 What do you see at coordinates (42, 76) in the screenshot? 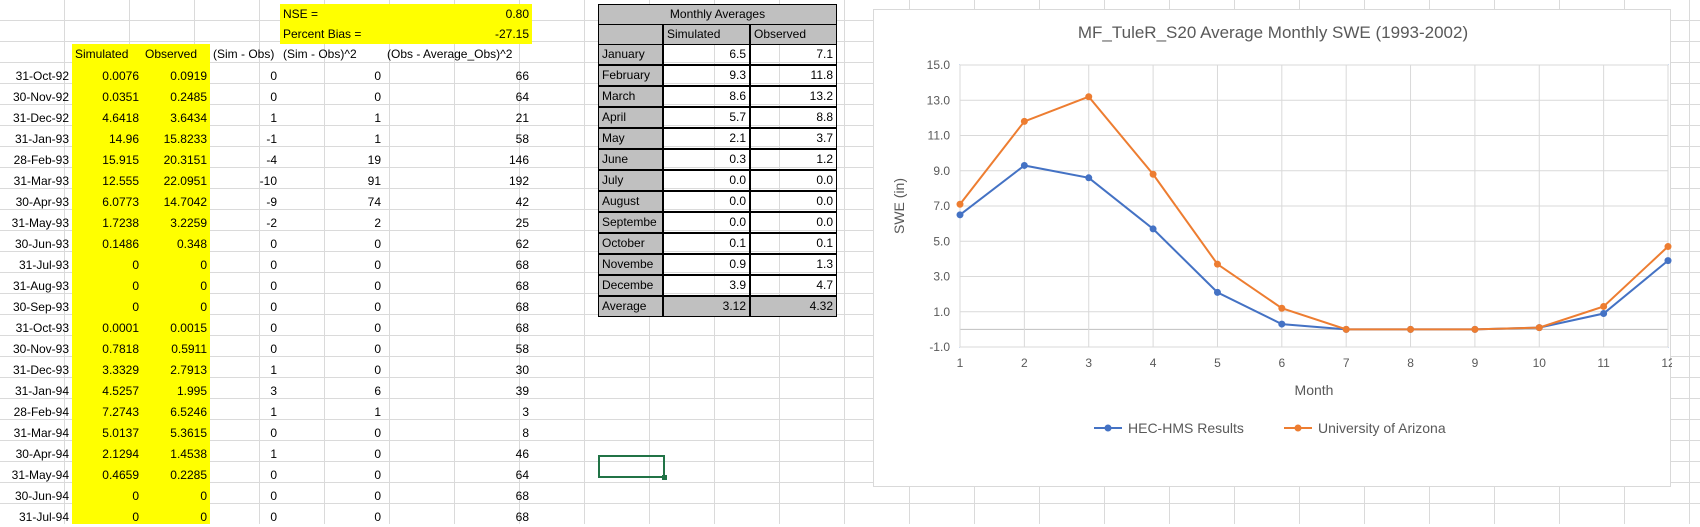
I see `date-cell: 31-Oct-92` at bounding box center [42, 76].